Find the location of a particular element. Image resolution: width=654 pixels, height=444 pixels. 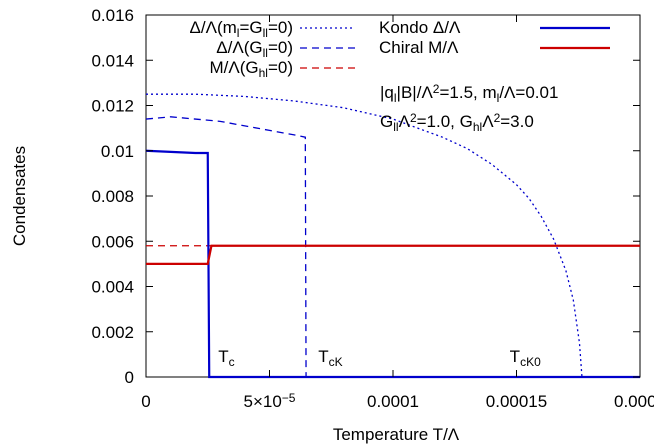

x-tick-label: 0.00015 is located at coordinates (516, 401).